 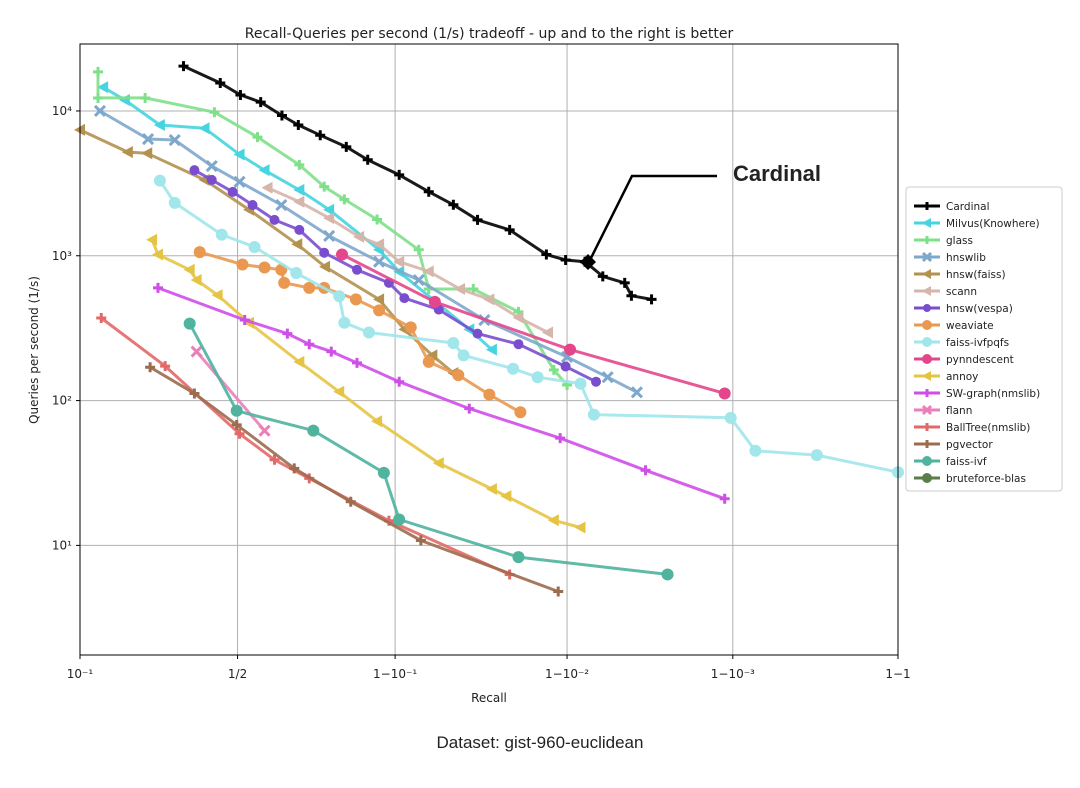 I want to click on x-tick-label: 10⁻¹, so click(x=80, y=674).